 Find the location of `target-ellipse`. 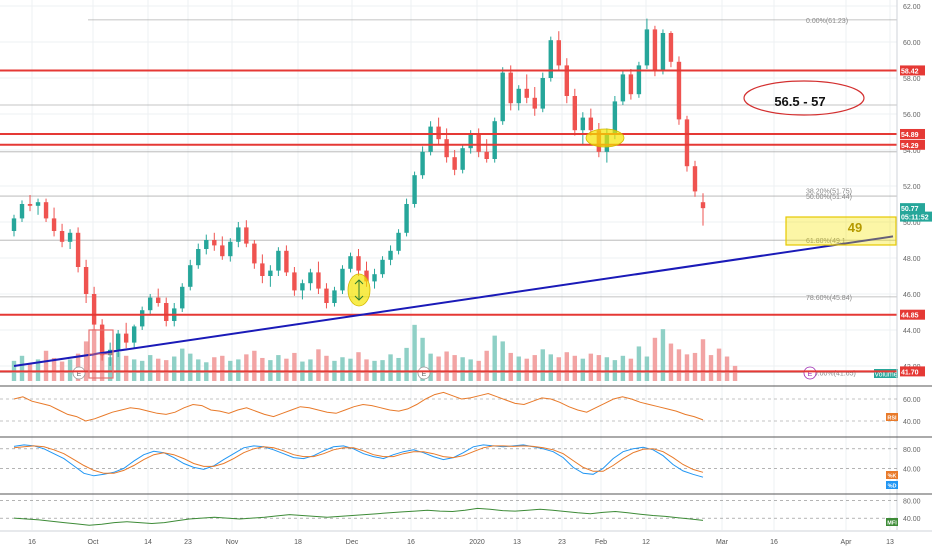

target-ellipse is located at coordinates (804, 98).